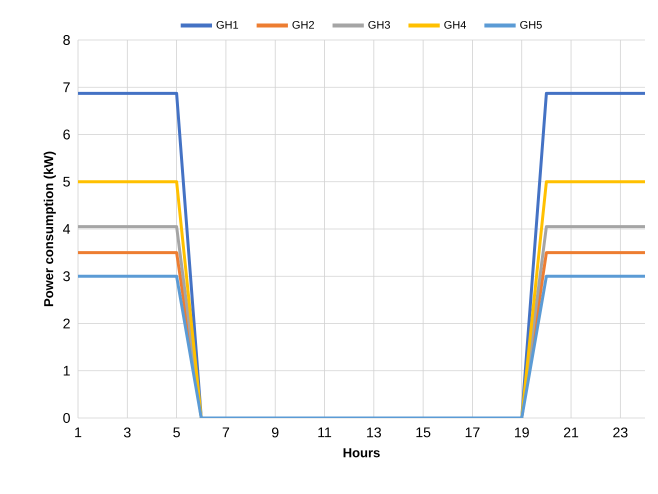  What do you see at coordinates (66, 135) in the screenshot?
I see `y-tick-label: 6` at bounding box center [66, 135].